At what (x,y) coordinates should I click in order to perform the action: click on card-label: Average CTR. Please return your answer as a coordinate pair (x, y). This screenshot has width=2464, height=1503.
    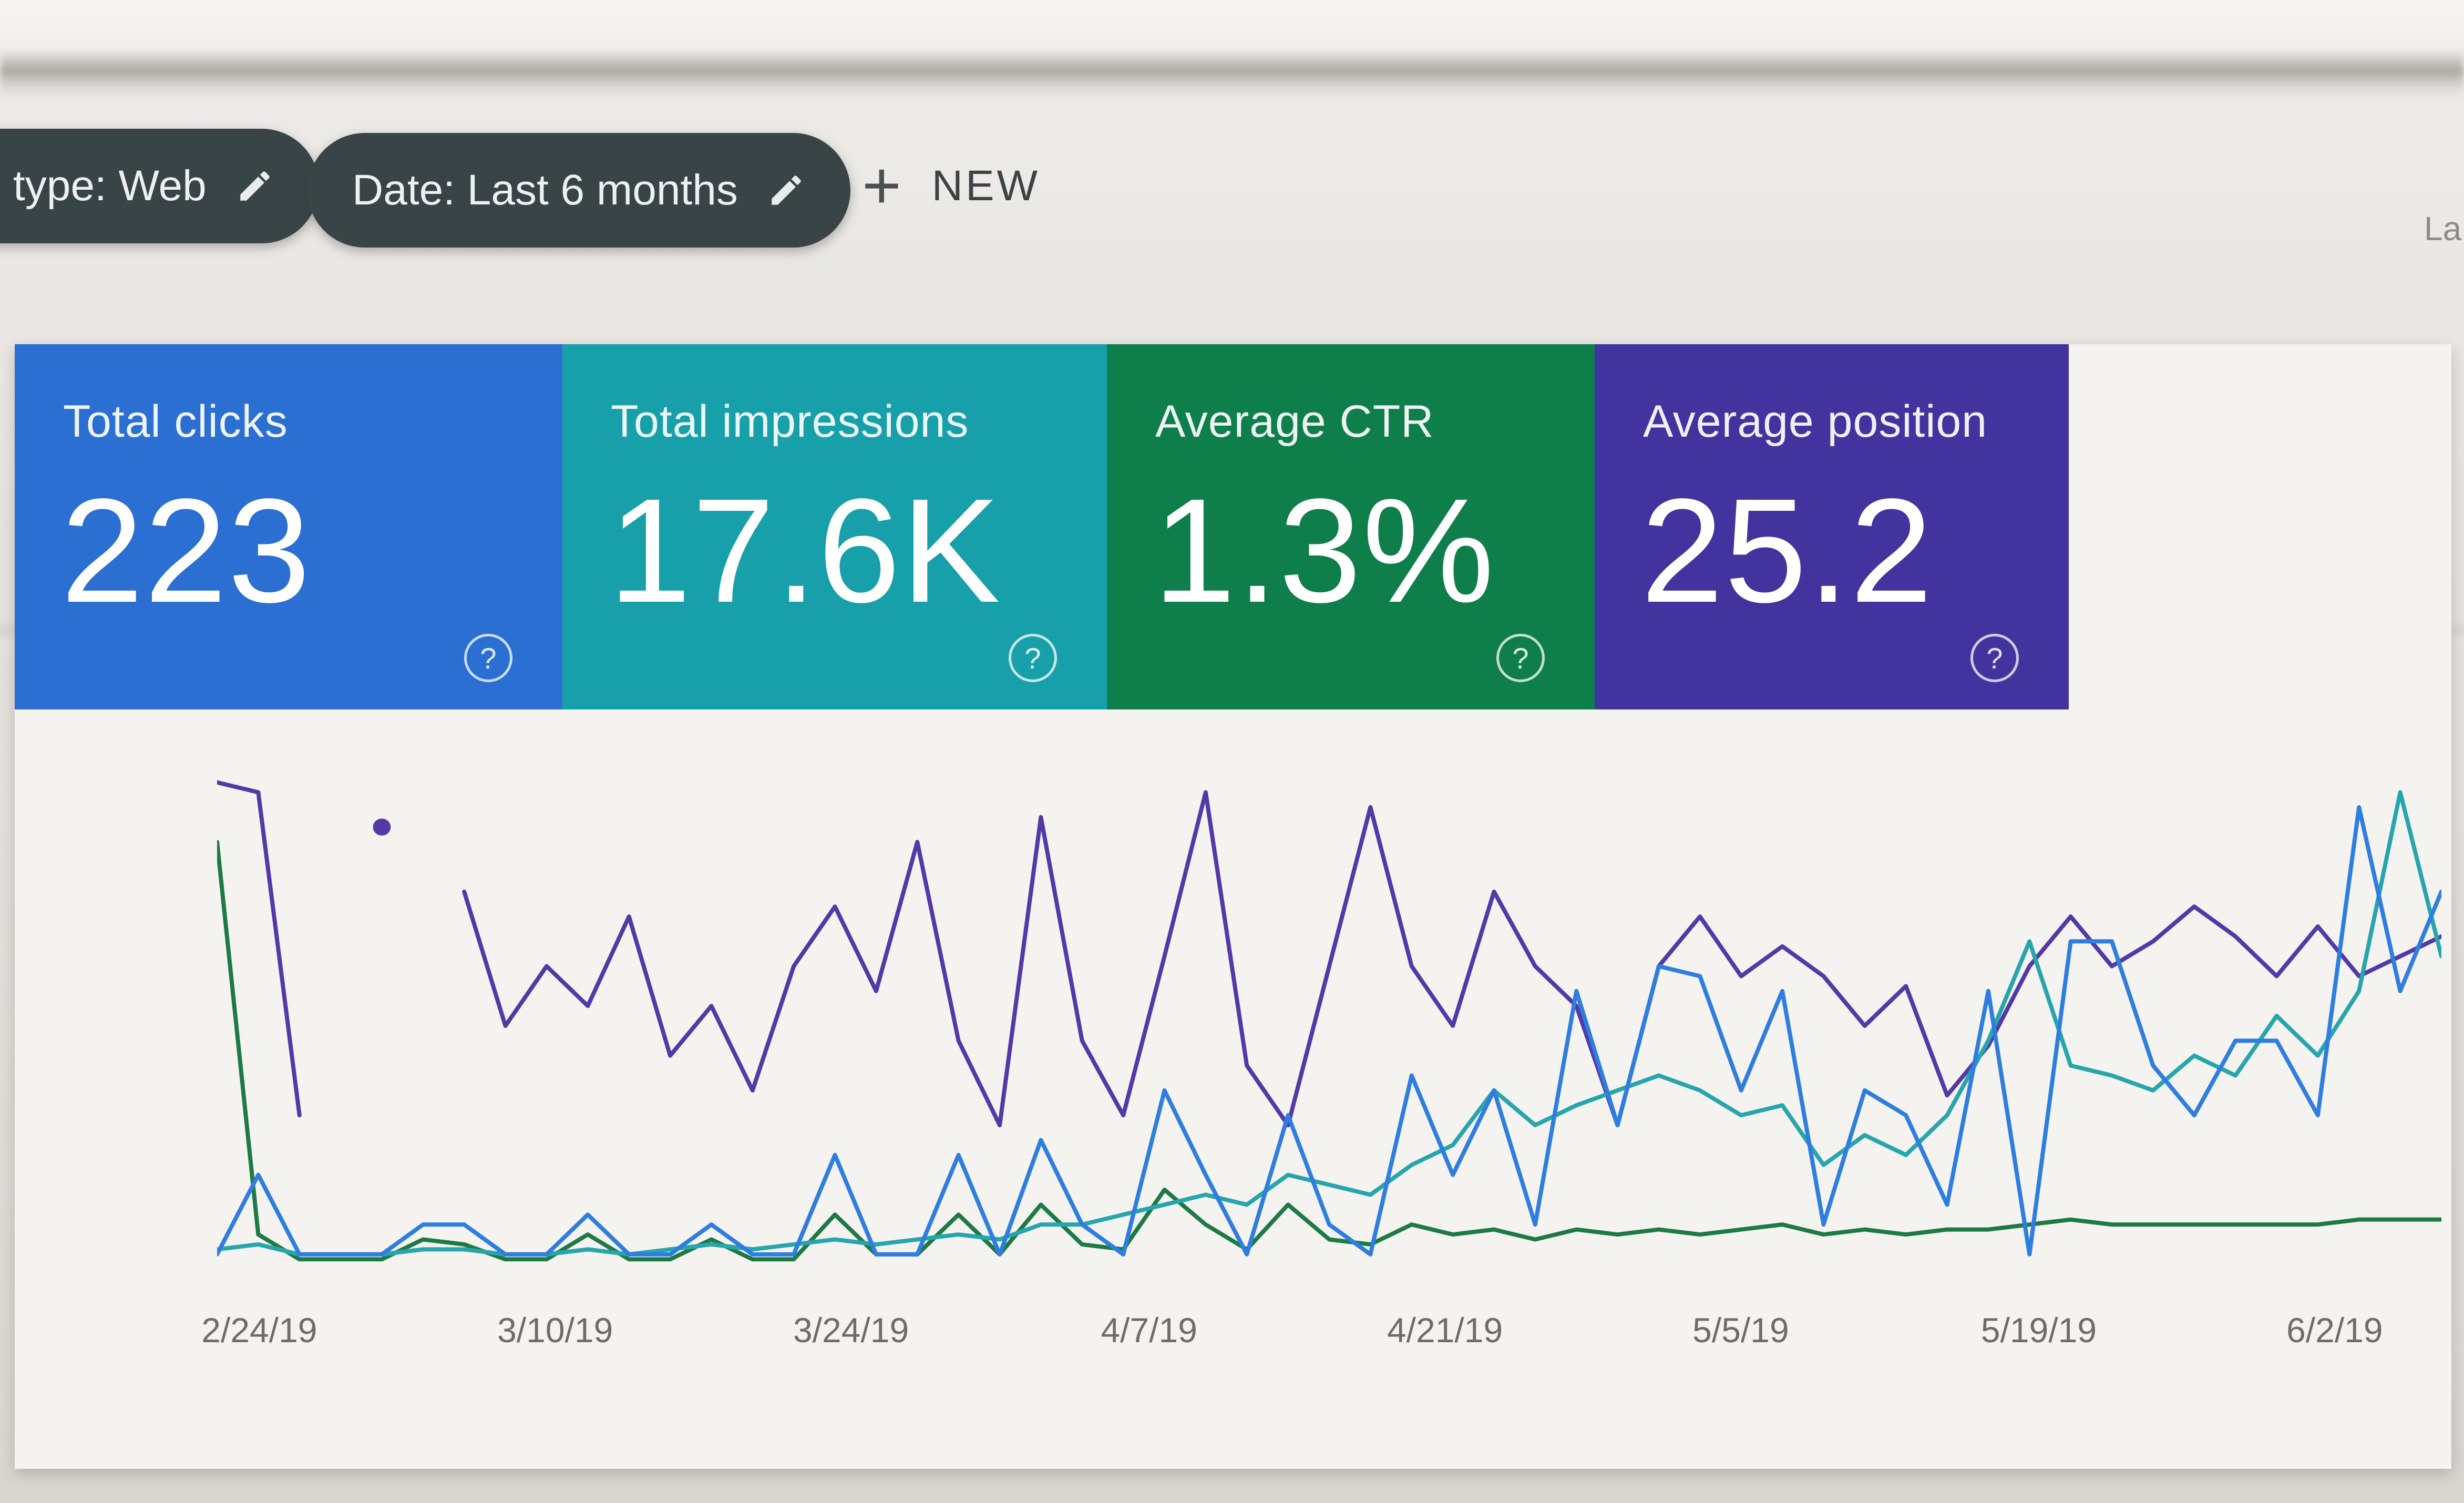
    Looking at the image, I should click on (1295, 422).